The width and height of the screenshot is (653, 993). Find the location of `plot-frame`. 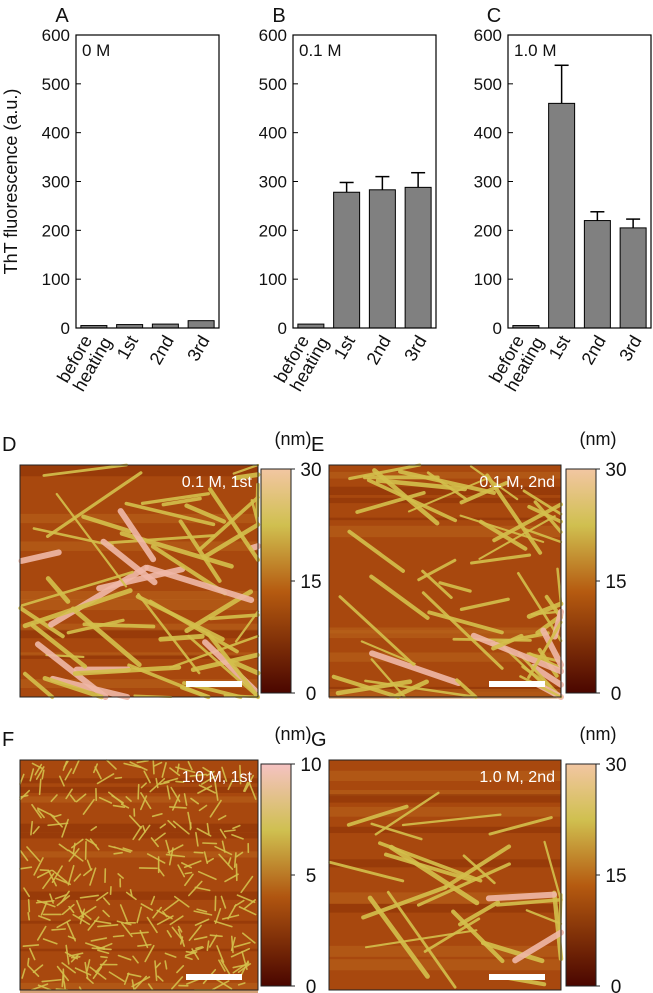

plot-frame is located at coordinates (364, 181).